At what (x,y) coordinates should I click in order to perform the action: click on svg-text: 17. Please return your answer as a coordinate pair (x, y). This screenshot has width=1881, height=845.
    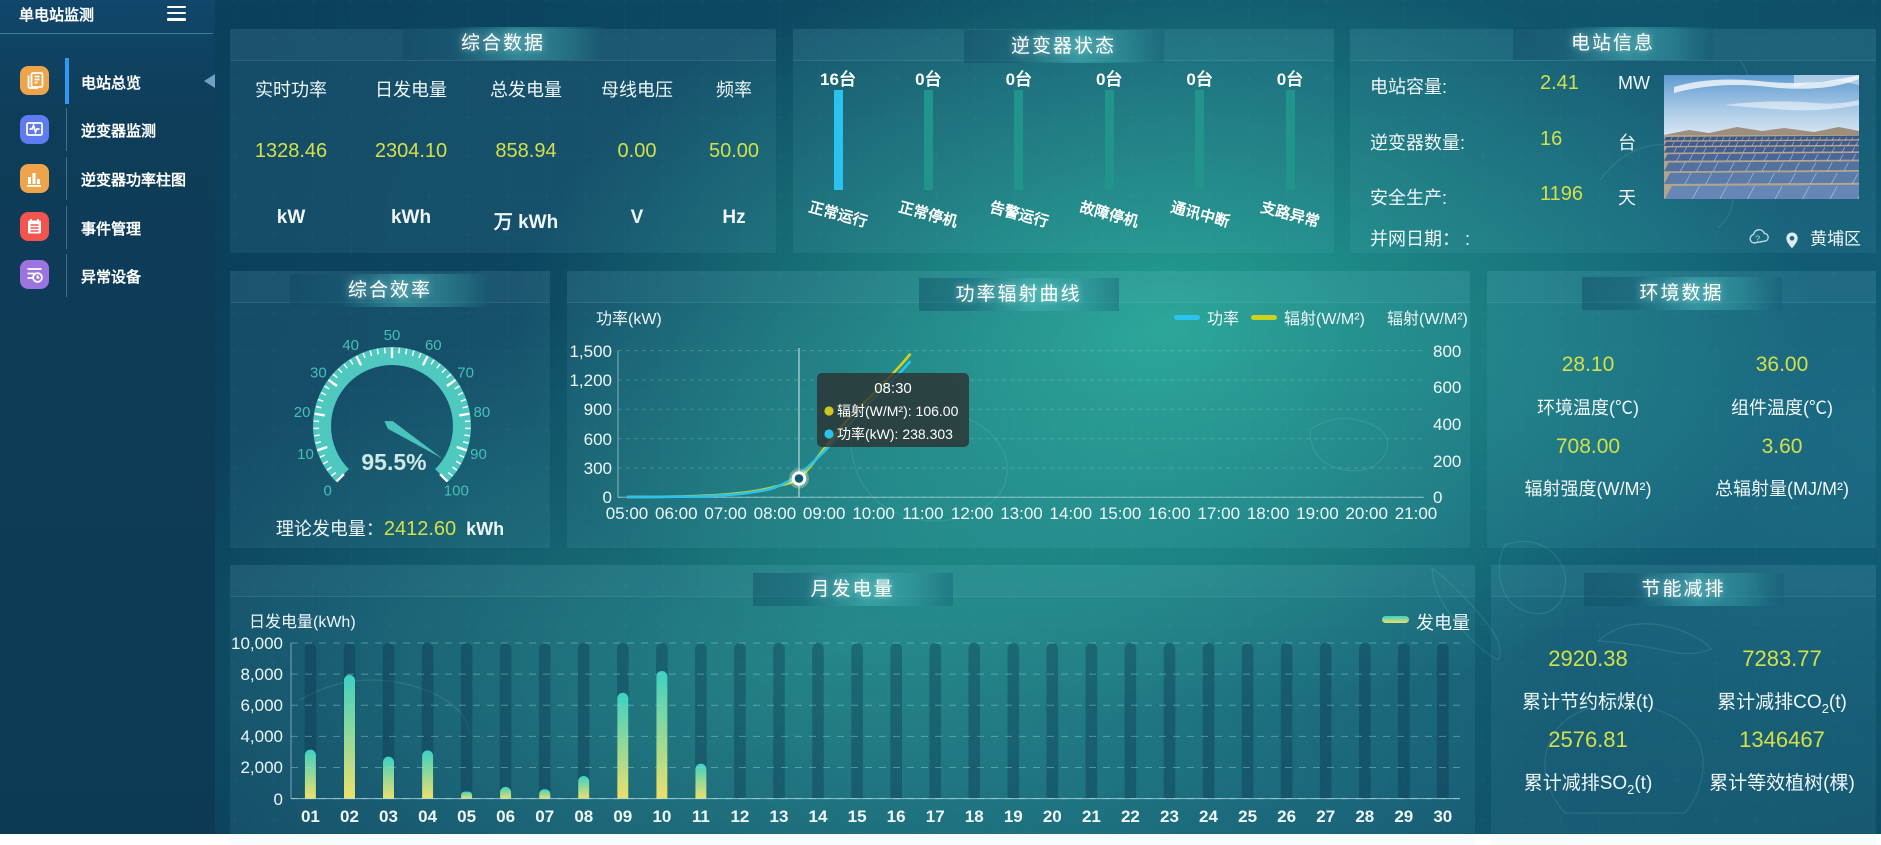
    Looking at the image, I should click on (935, 816).